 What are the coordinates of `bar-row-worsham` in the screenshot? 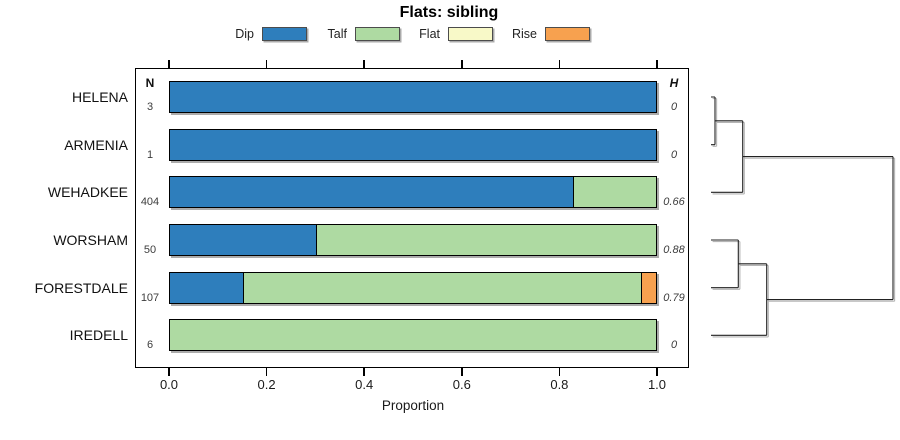 It's located at (413, 240).